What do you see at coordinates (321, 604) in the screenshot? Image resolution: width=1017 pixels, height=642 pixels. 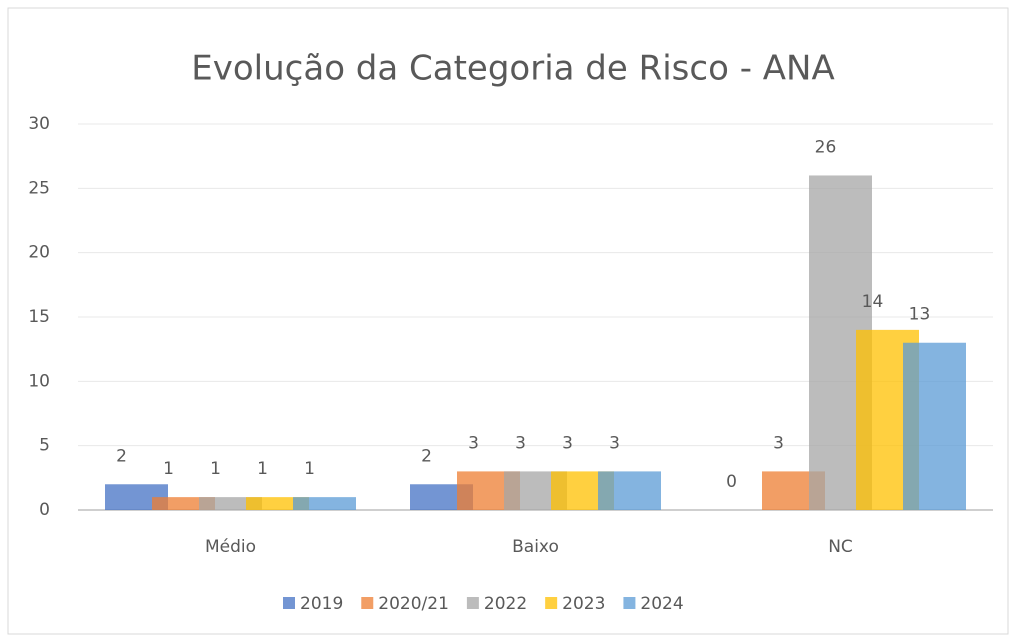 I see `legend-label: 2019` at bounding box center [321, 604].